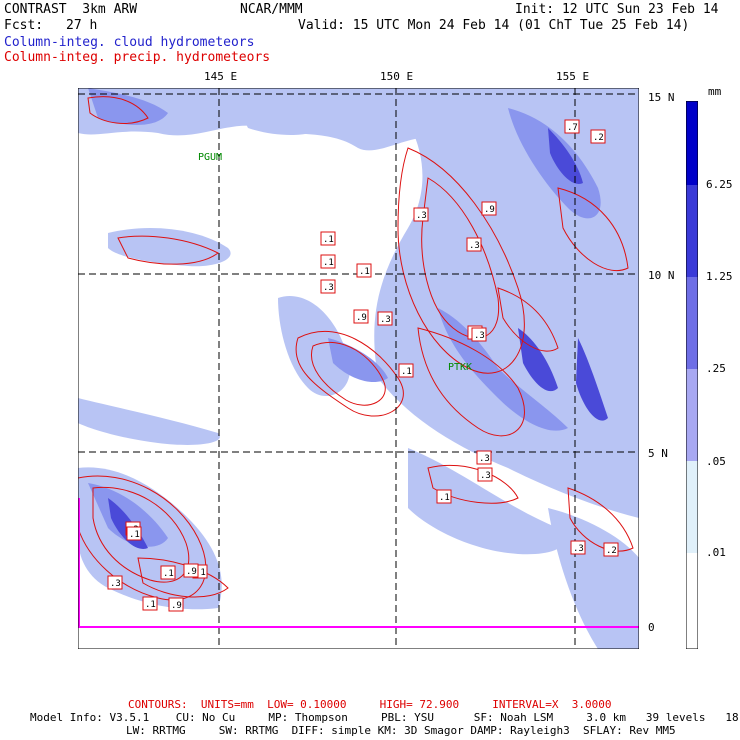 The image size is (740, 740). I want to click on model-title: CONTRAST 3km ARW, so click(71, 9).